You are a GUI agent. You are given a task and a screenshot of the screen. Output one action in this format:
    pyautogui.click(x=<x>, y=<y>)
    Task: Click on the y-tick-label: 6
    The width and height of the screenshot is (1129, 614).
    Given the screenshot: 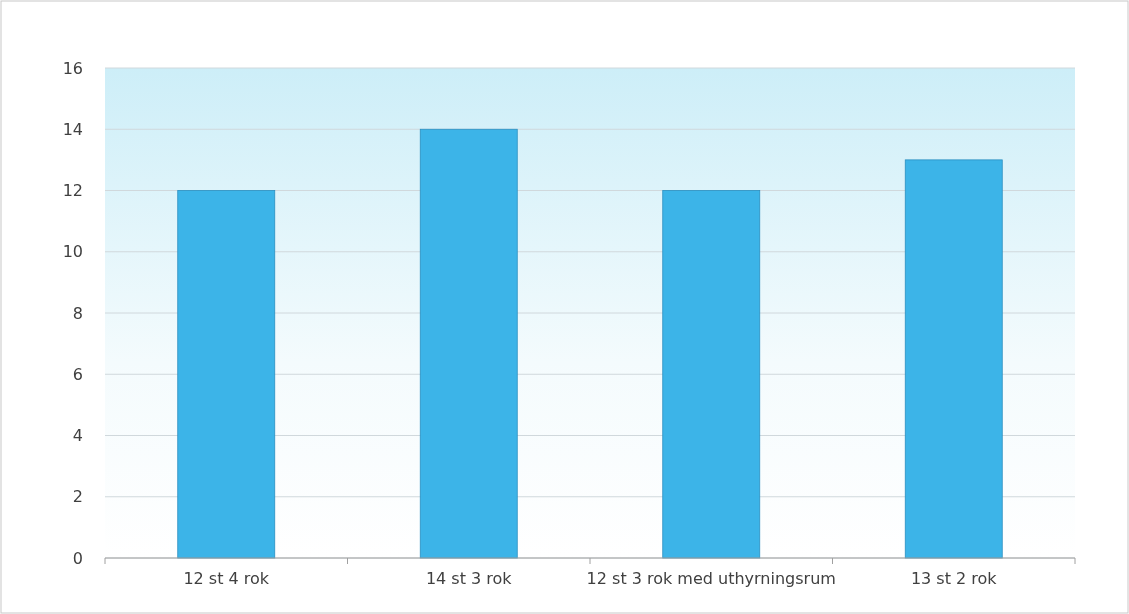 What is the action you would take?
    pyautogui.click(x=77, y=374)
    